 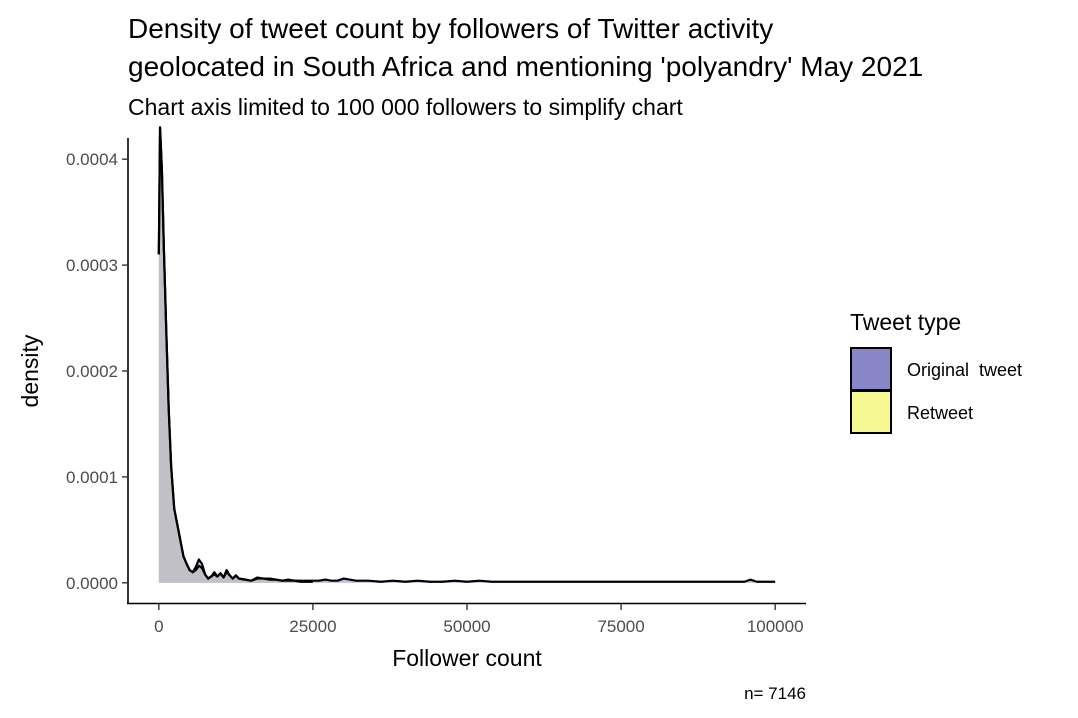 What do you see at coordinates (940, 413) in the screenshot?
I see `legend-label-retweet: Retweet` at bounding box center [940, 413].